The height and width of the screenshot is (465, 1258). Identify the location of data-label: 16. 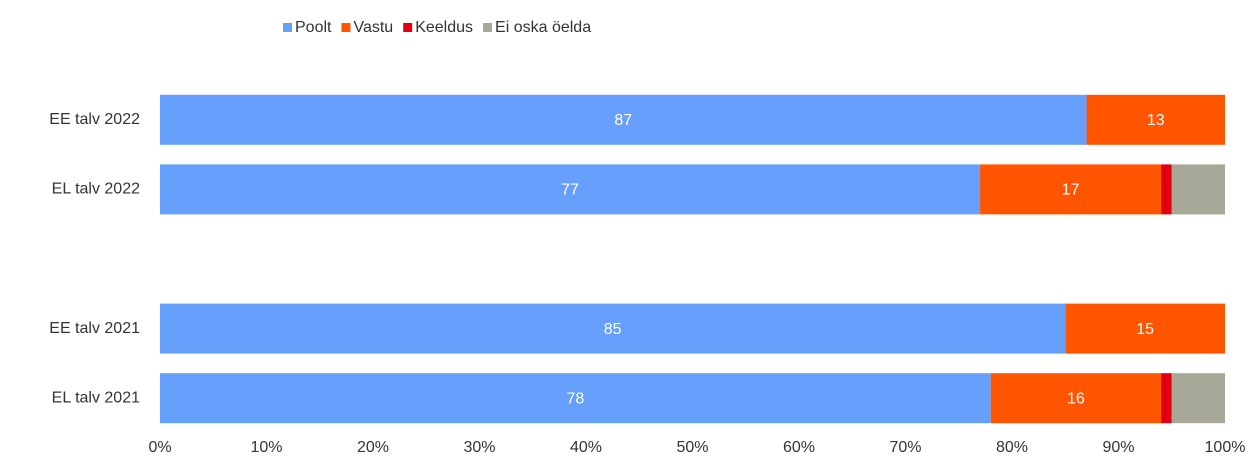
(1076, 398).